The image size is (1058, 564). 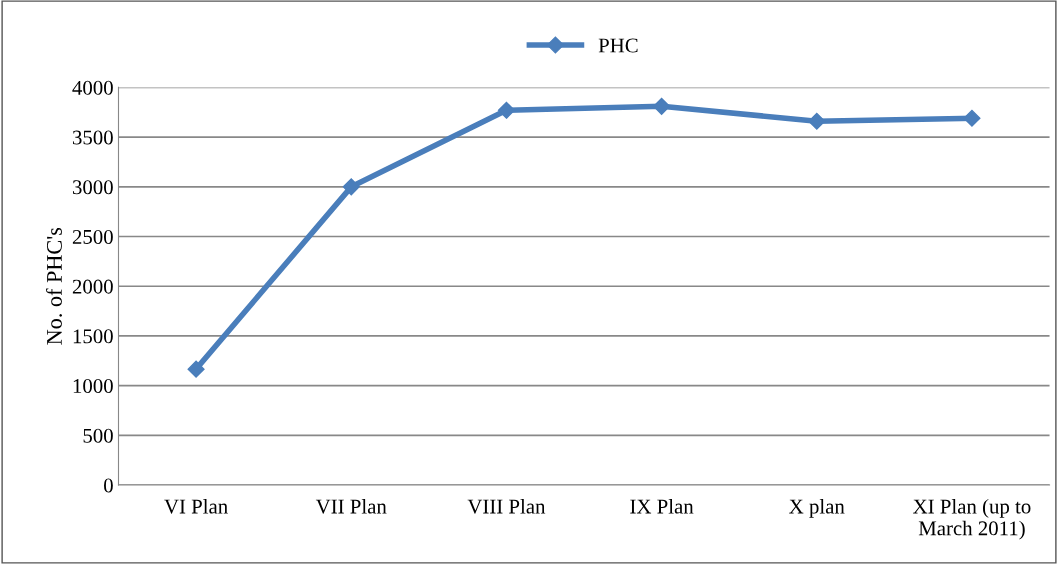 I want to click on y-tick-label: 2500, so click(x=92, y=236).